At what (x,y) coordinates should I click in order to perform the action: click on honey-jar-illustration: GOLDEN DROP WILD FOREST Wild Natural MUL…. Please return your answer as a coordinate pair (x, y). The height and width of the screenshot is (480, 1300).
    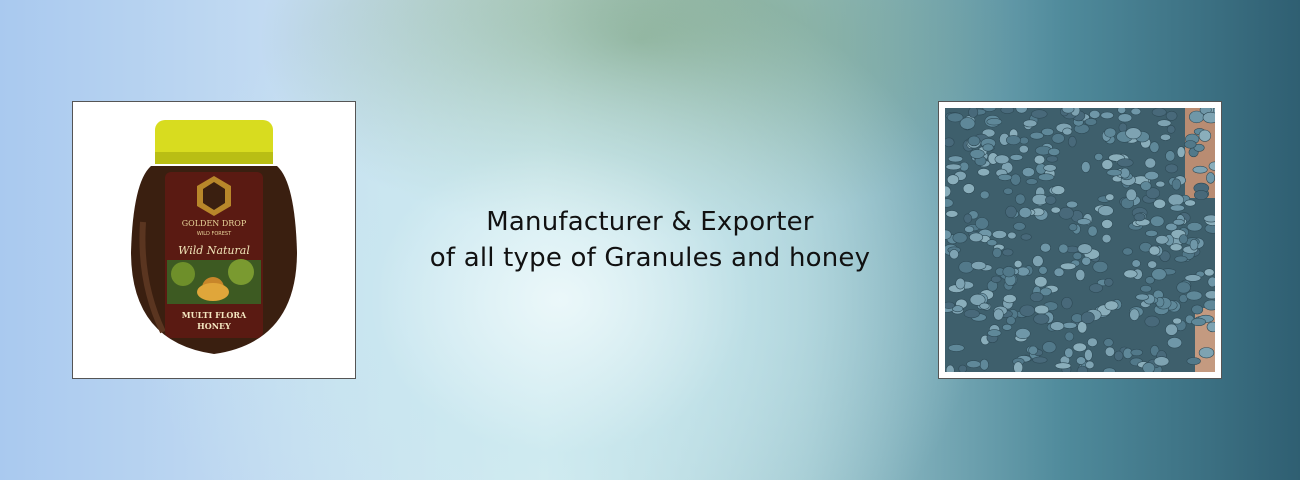
    Looking at the image, I should click on (214, 237).